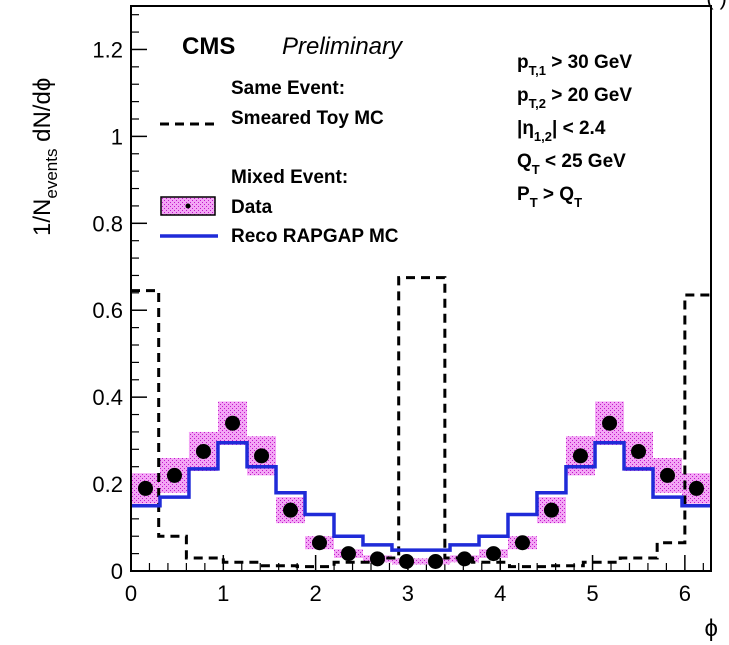  What do you see at coordinates (289, 177) in the screenshot?
I see `legend-mixed-event-heading: Mixed Event:` at bounding box center [289, 177].